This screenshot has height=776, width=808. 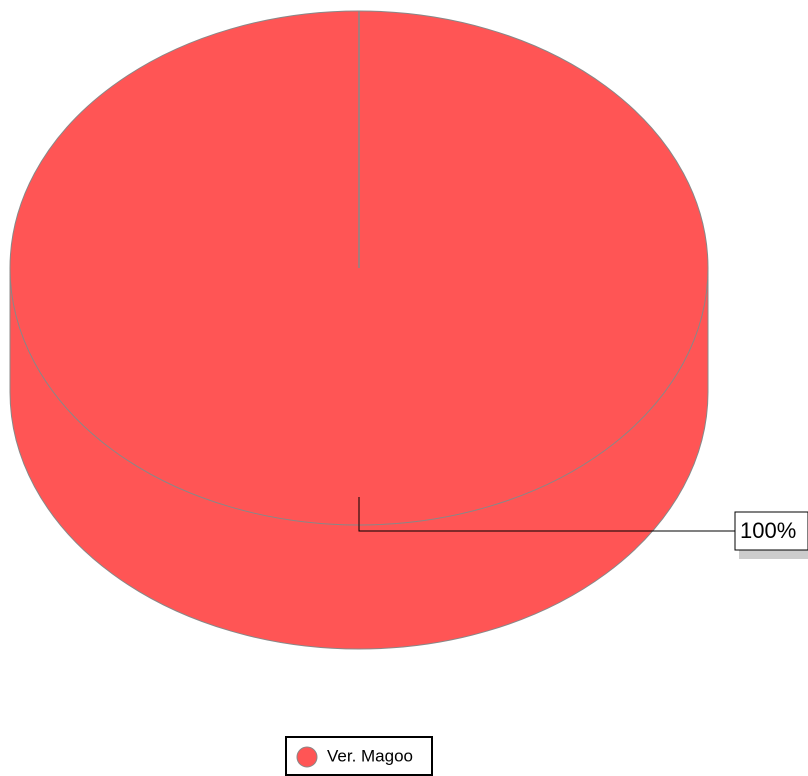 I want to click on value-label: 100%, so click(x=768, y=530).